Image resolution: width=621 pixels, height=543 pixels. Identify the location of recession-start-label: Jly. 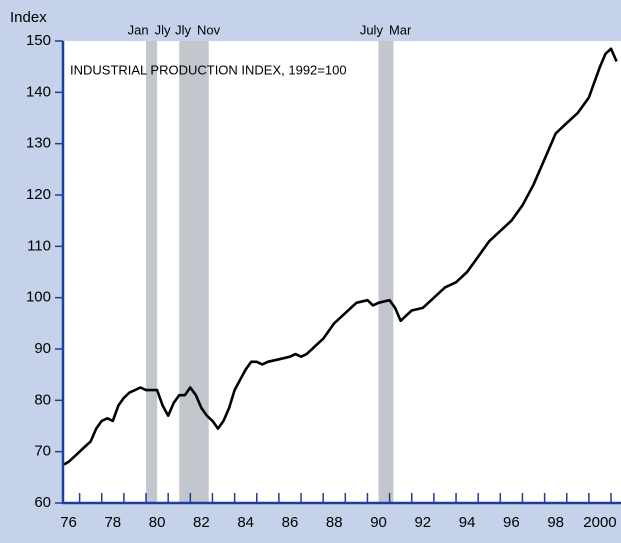
(183, 29).